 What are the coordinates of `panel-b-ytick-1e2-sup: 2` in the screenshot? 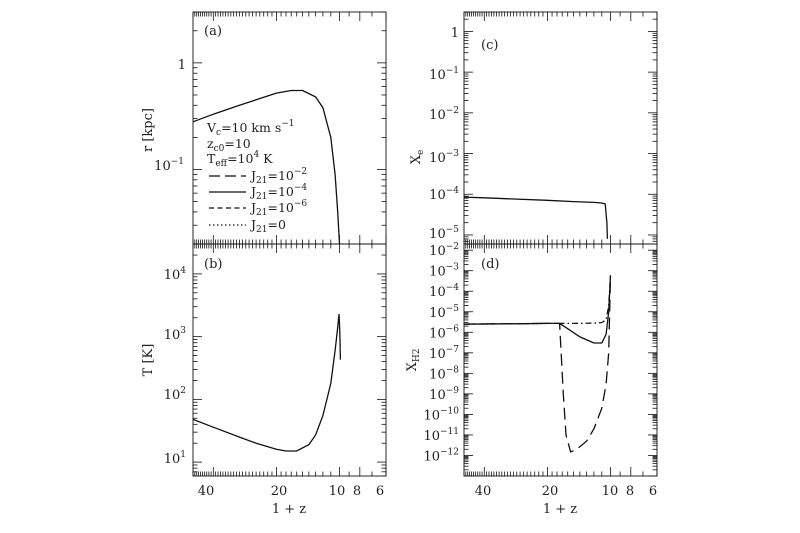 It's located at (183, 391).